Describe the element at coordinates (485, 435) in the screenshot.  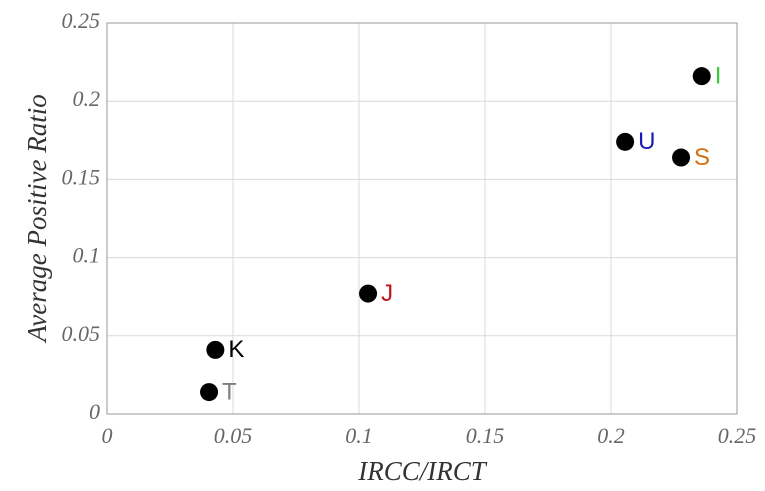
I see `x-tick-label: 0.15` at that location.